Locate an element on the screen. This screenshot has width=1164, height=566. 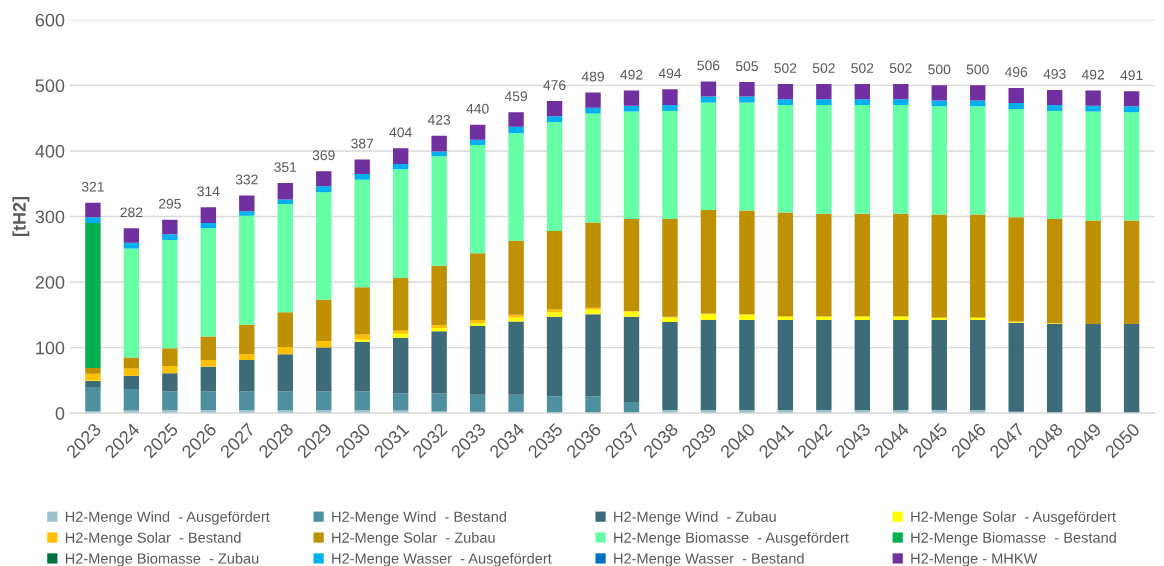
y-tick-label: 0 is located at coordinates (60, 413).